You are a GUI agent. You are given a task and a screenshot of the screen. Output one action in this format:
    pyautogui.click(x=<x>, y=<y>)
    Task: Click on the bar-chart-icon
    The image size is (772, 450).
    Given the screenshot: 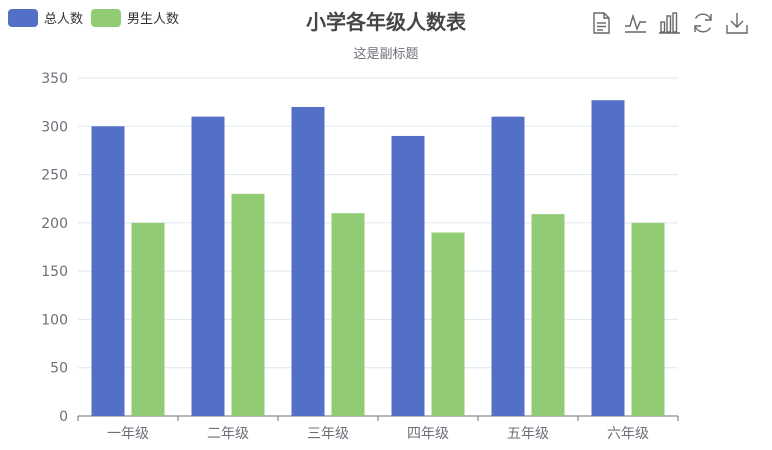 What is the action you would take?
    pyautogui.click(x=669, y=23)
    